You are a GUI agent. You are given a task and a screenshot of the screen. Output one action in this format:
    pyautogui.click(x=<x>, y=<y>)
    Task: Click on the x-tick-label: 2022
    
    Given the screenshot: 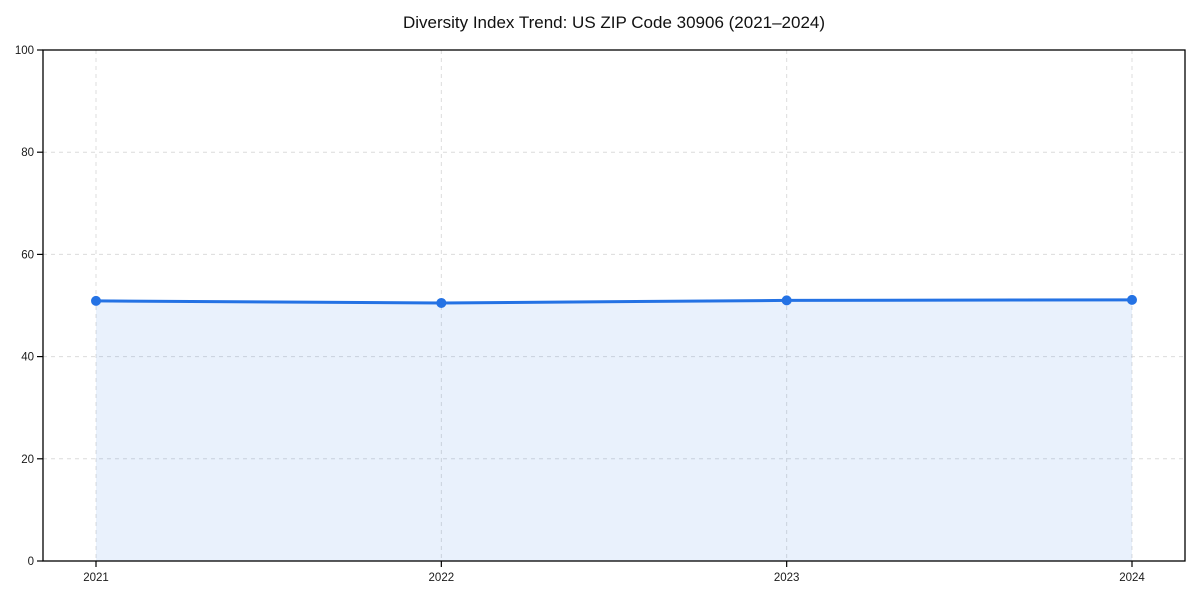 What is the action you would take?
    pyautogui.click(x=442, y=578)
    